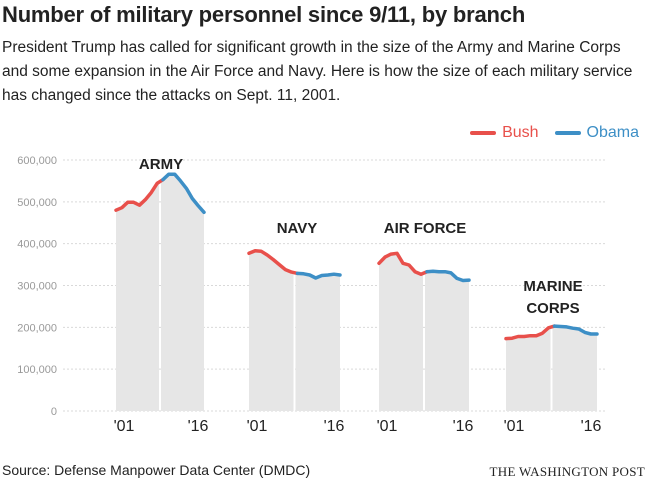 Image resolution: width=649 pixels, height=485 pixels. What do you see at coordinates (567, 471) in the screenshot?
I see `publisher-credit: THE WASHINGTON POST` at bounding box center [567, 471].